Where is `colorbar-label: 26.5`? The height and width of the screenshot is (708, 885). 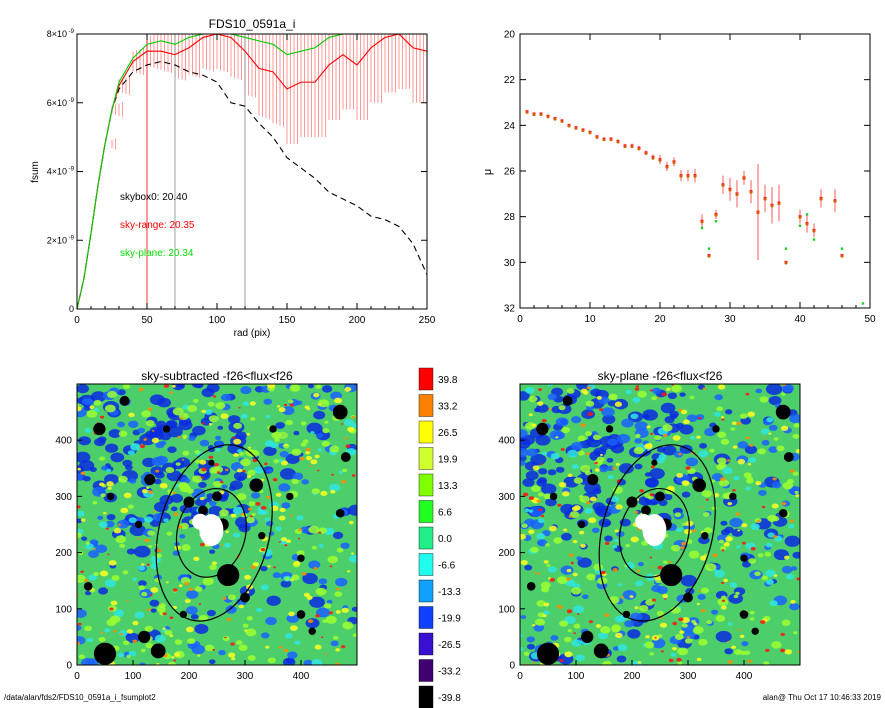 colorbar-label: 26.5 is located at coordinates (448, 433).